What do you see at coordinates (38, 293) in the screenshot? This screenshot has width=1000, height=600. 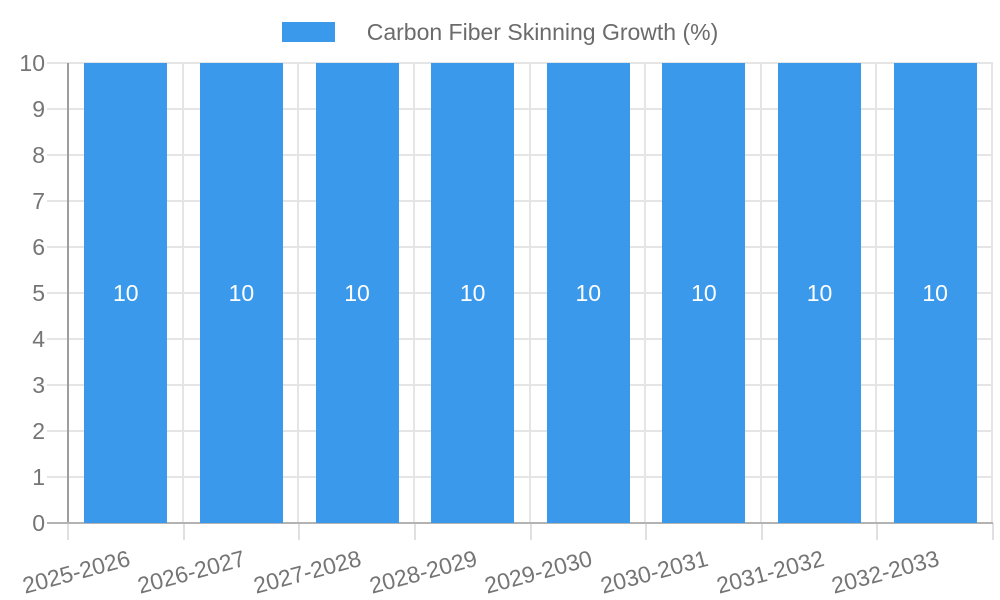 I see `y-tick-label: 5` at bounding box center [38, 293].